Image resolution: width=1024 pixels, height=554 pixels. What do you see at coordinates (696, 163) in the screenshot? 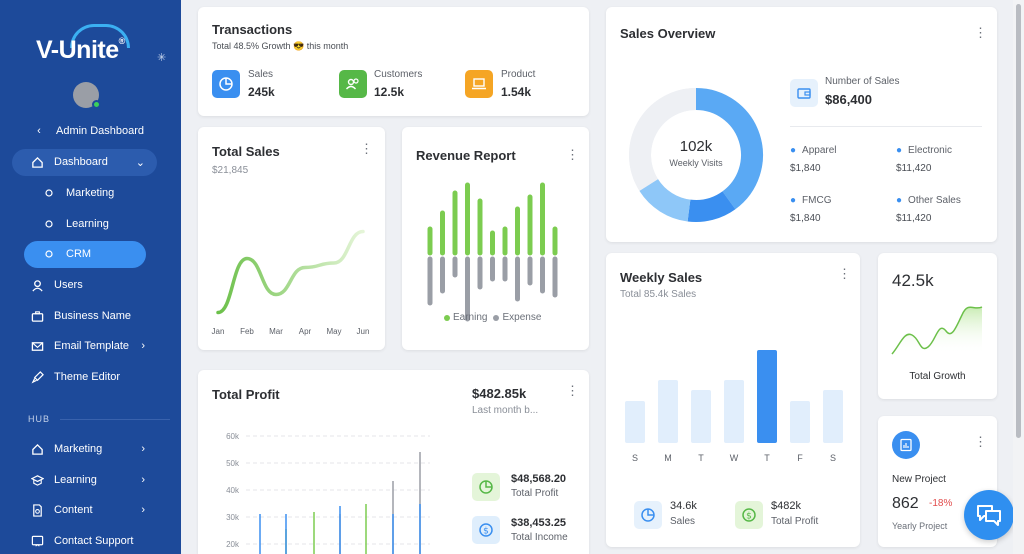
I see `donut-label: Weekly Visits` at bounding box center [696, 163].